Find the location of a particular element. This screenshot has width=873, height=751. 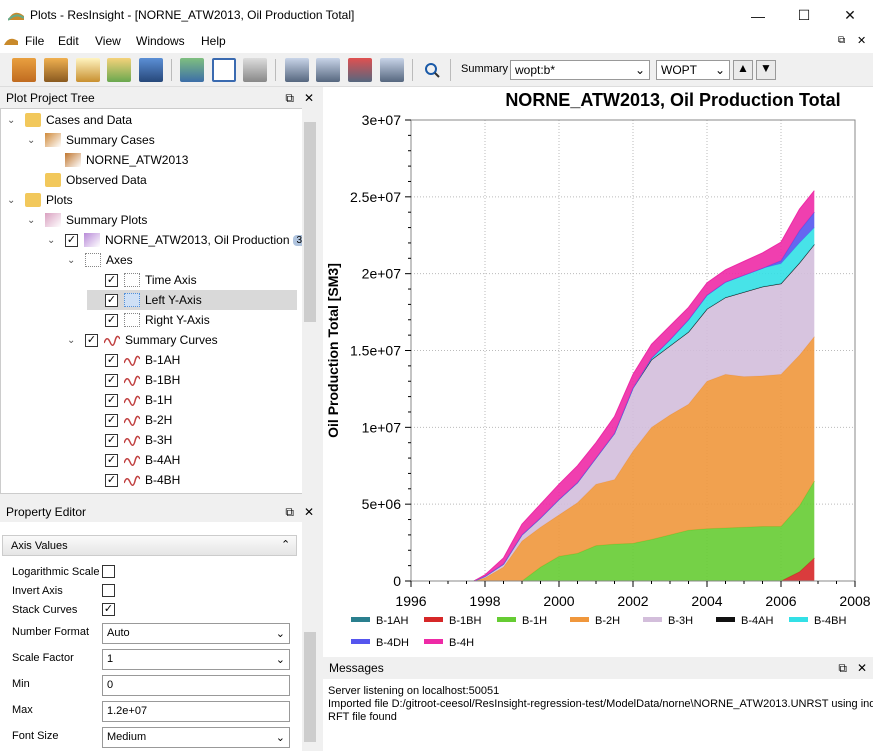

menu-windows: Windows is located at coordinates (160, 41).